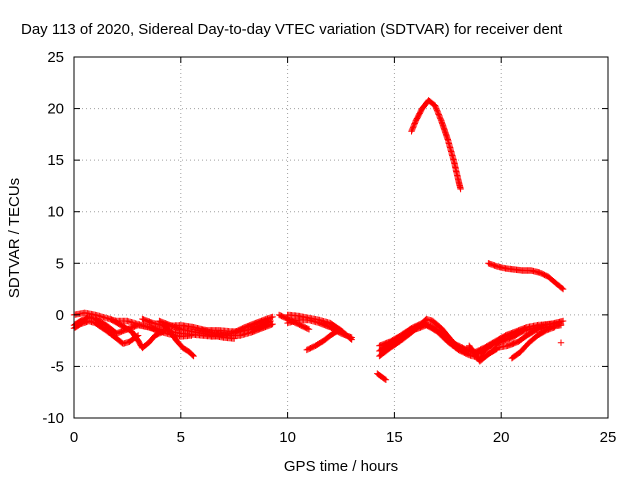 This screenshot has height=480, width=640. What do you see at coordinates (53, 418) in the screenshot?
I see `y-tick-label: -10` at bounding box center [53, 418].